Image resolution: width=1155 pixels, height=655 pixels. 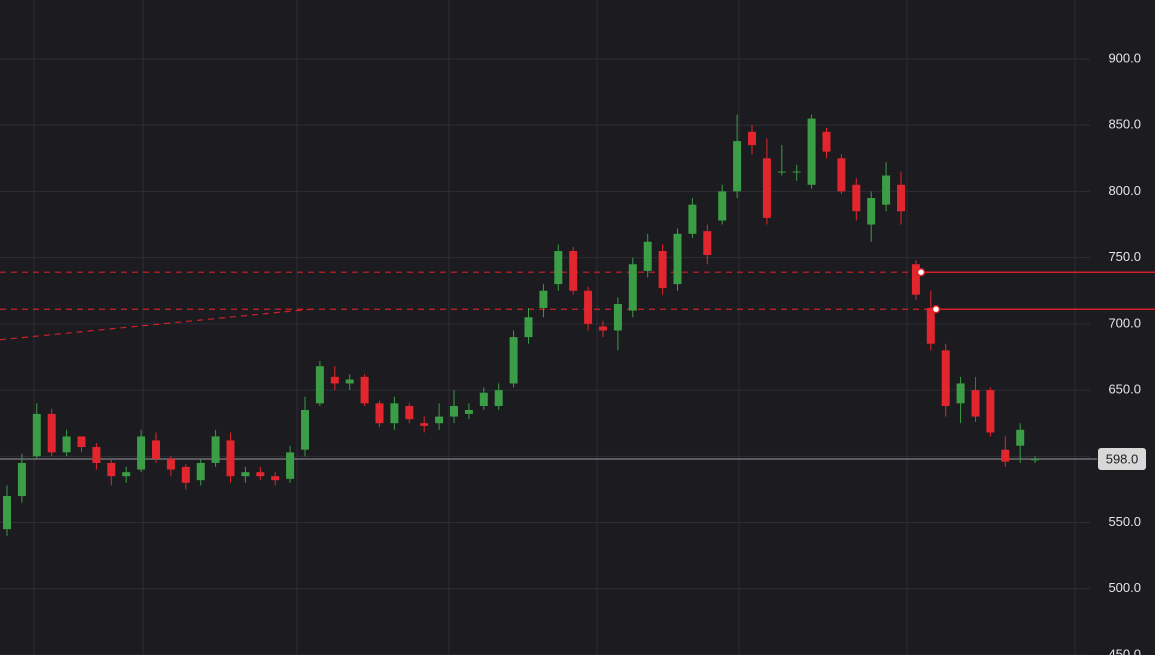 I want to click on y-tick-label: 450.0, so click(x=1124, y=650).